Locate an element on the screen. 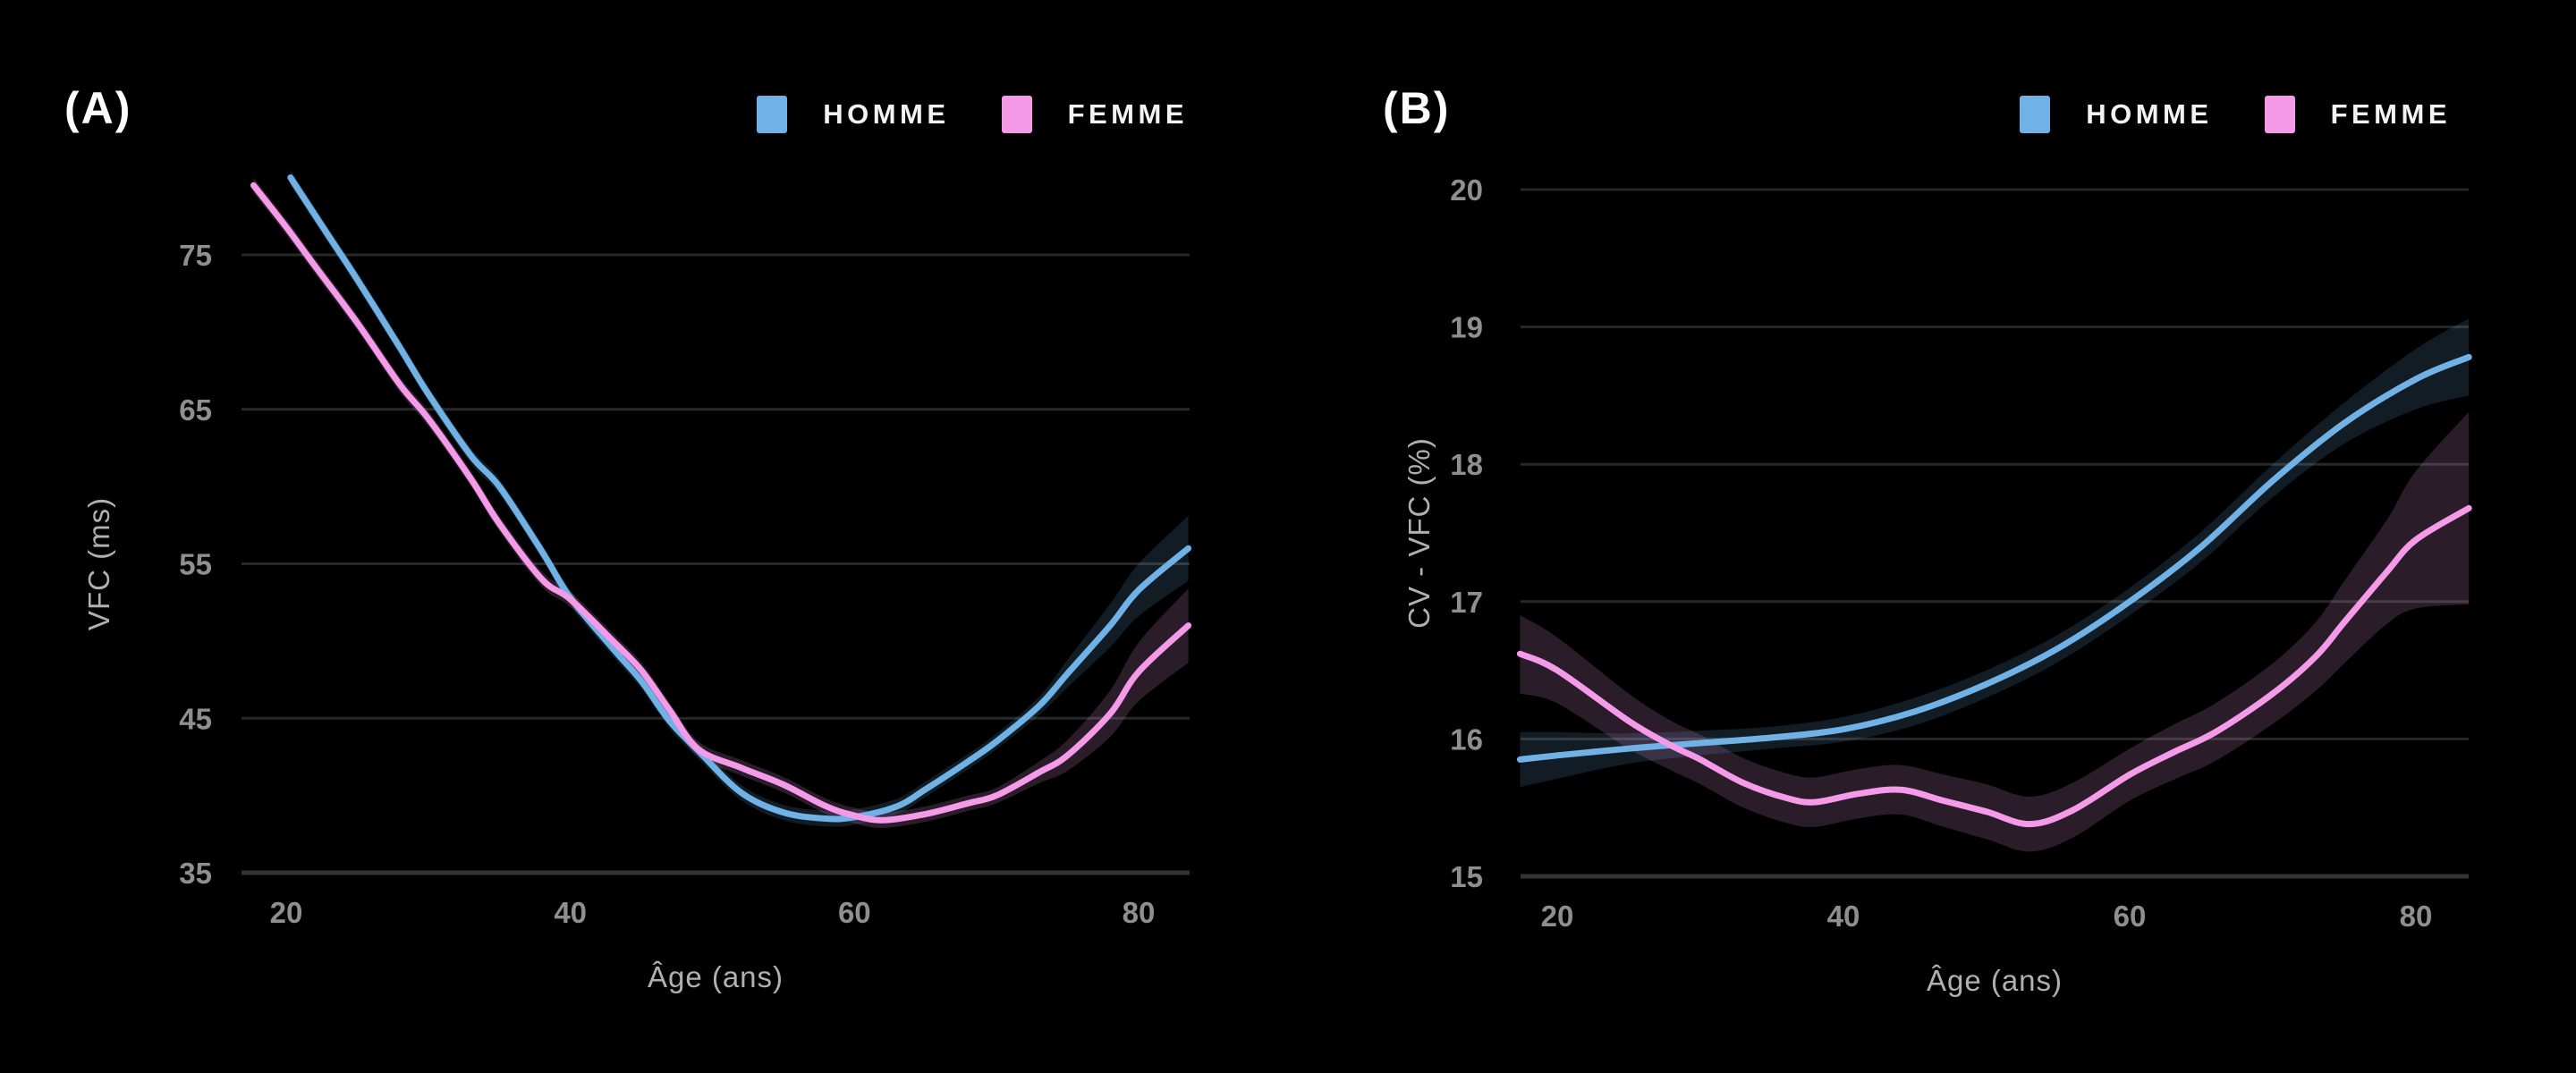 Image resolution: width=2576 pixels, height=1073 pixels. y-tick-label: 55 is located at coordinates (195, 564).